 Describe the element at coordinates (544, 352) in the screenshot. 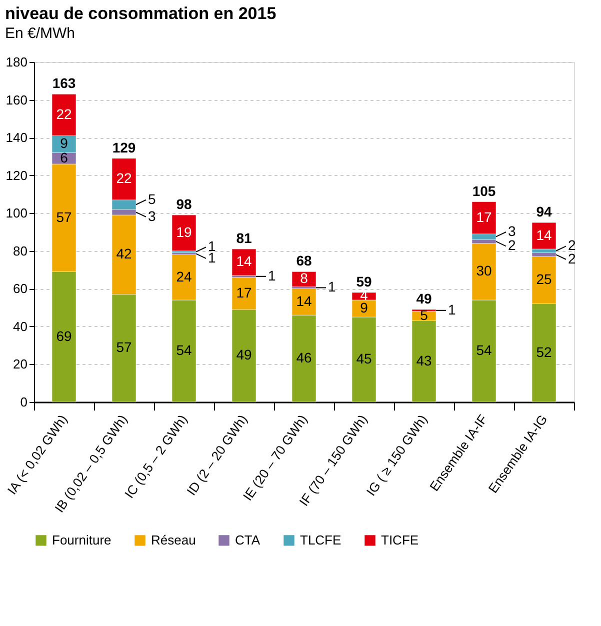

I see `data-label: 52` at that location.